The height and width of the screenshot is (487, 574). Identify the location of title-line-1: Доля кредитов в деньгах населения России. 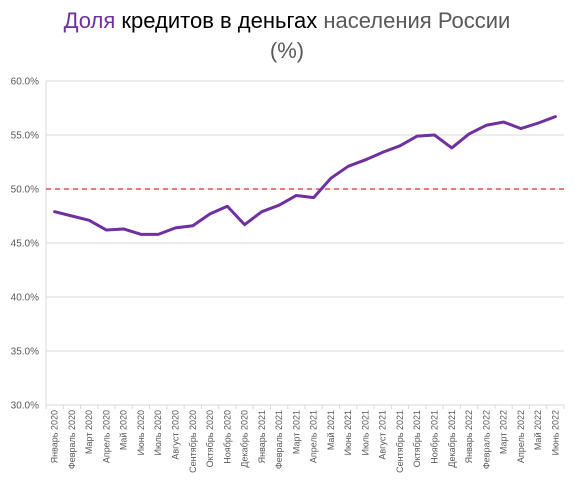
(287, 21).